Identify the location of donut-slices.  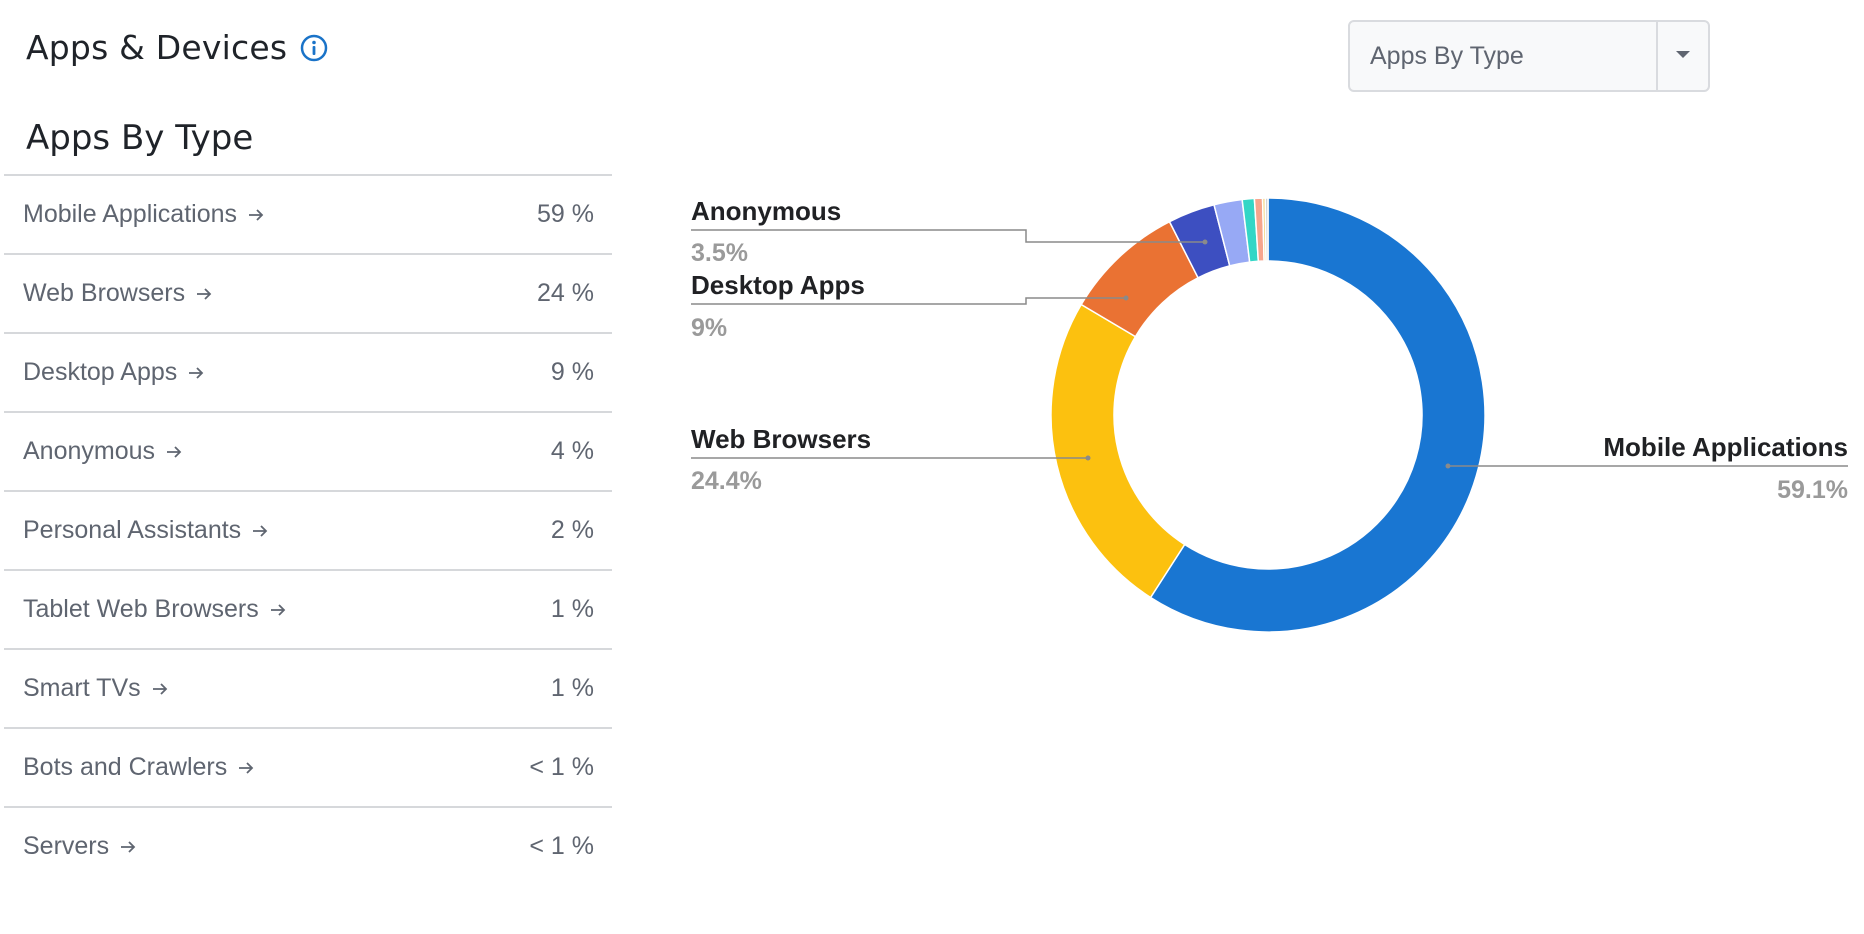
(1268, 415).